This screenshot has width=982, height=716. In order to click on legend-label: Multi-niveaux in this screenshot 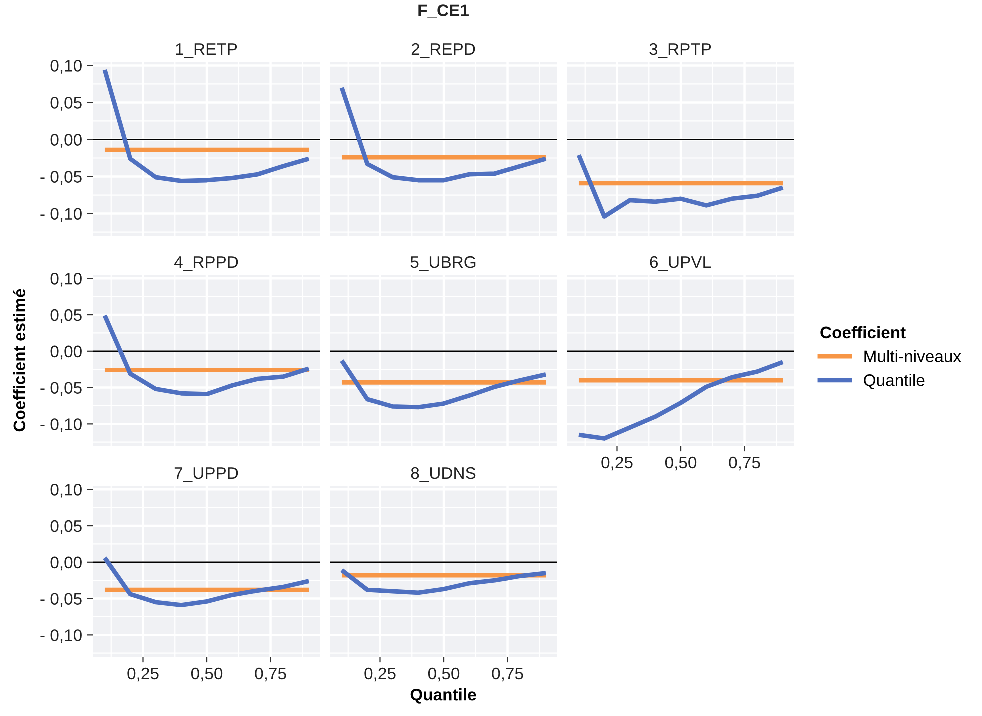, I will do `click(913, 356)`.